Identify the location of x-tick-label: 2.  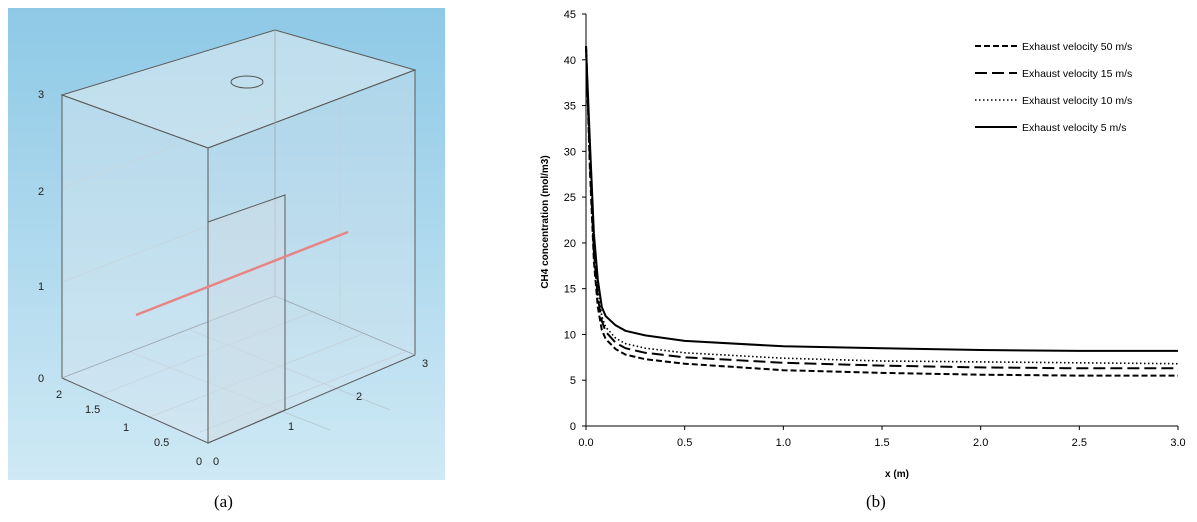
(359, 397).